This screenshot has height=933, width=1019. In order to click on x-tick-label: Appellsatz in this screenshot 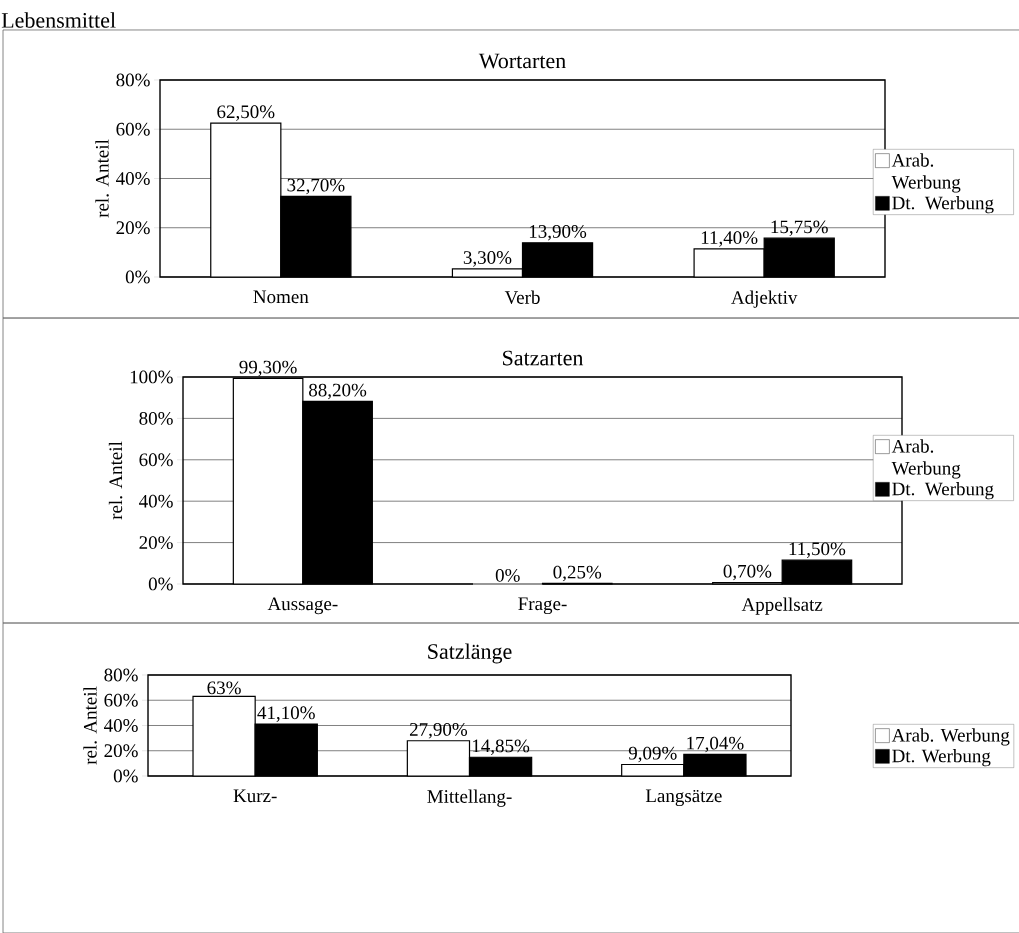, I will do `click(782, 606)`.